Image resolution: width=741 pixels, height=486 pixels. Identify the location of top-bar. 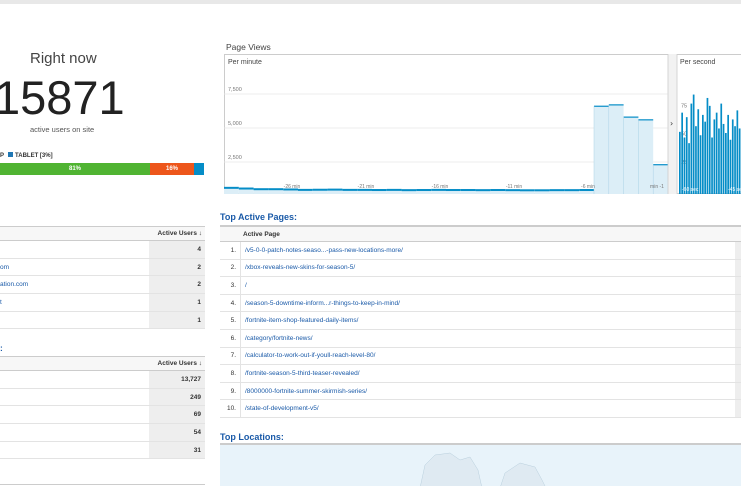
(370, 2).